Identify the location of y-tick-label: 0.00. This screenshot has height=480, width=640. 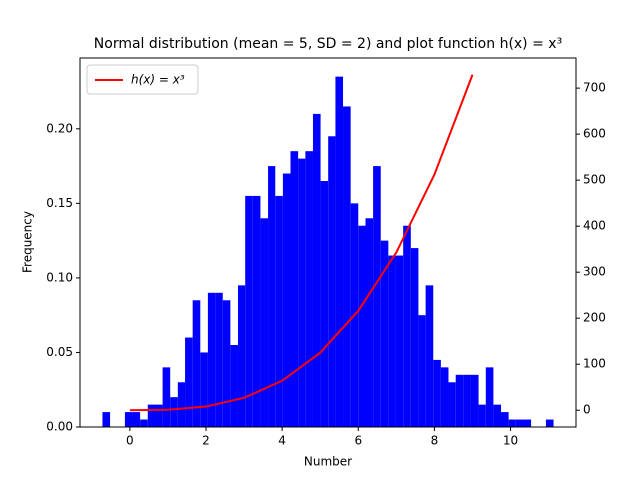
(59, 427).